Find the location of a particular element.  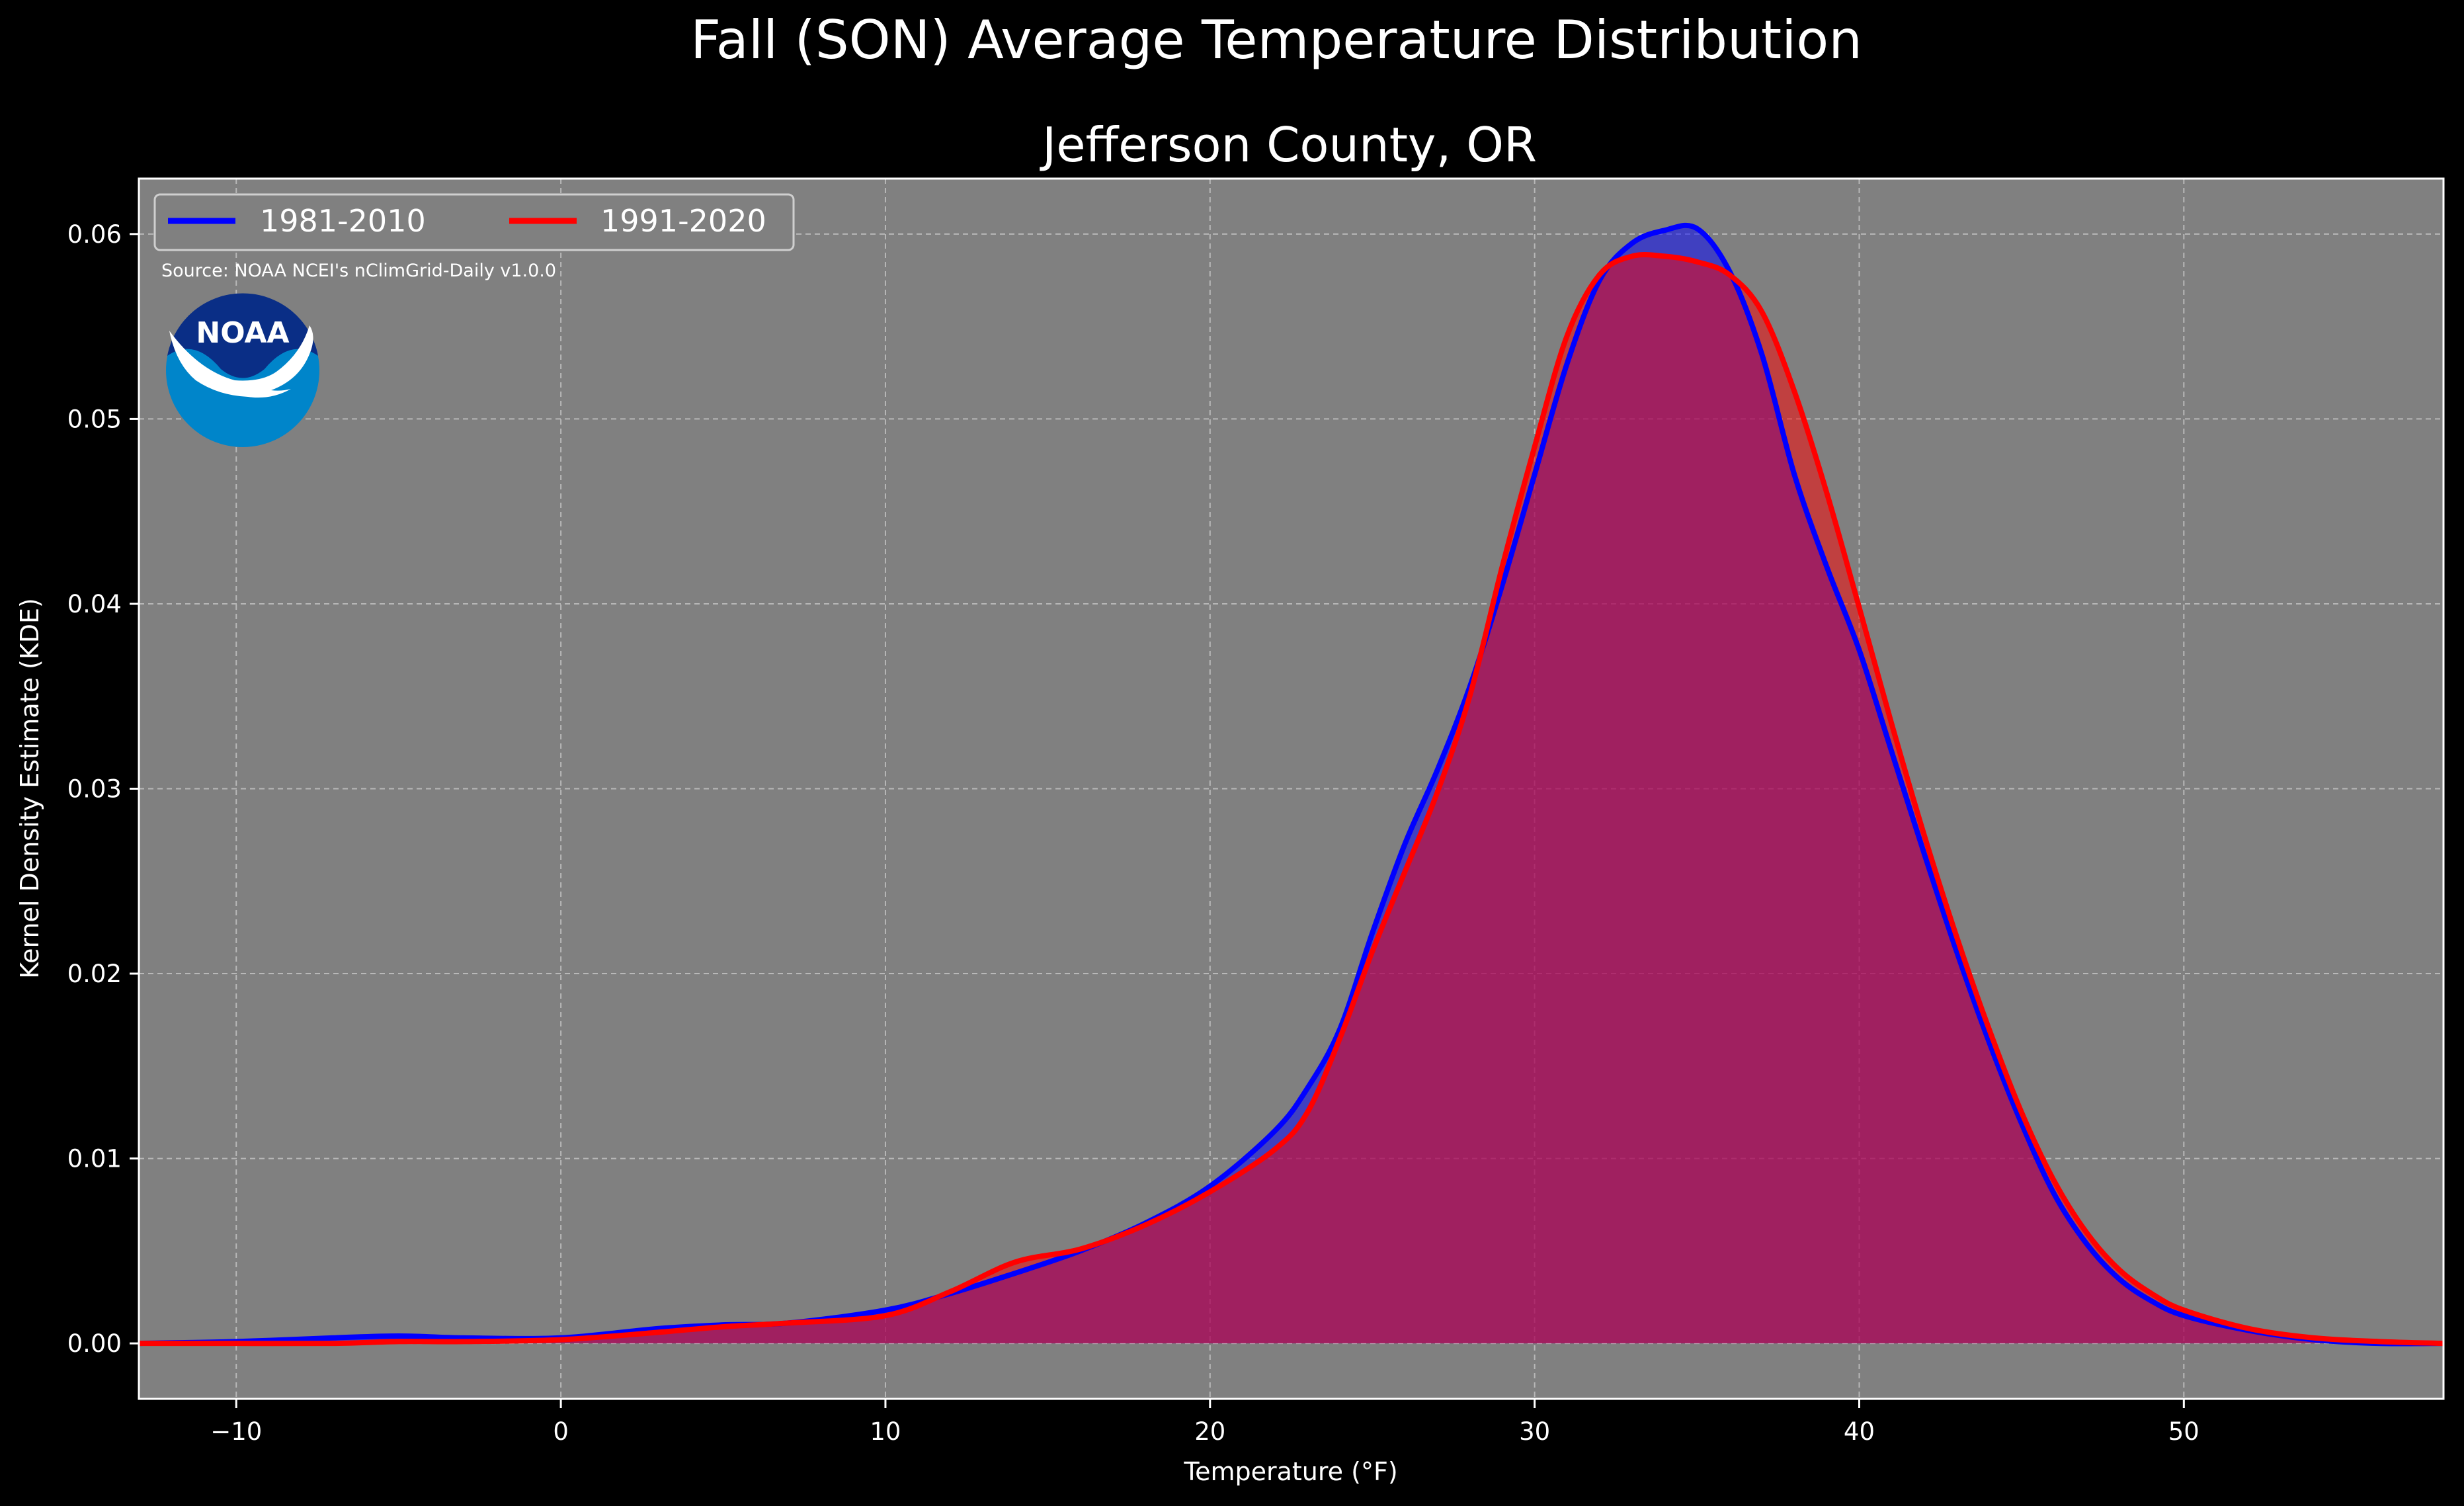

legend: 1981-2010 1991-2020 is located at coordinates (474, 222).